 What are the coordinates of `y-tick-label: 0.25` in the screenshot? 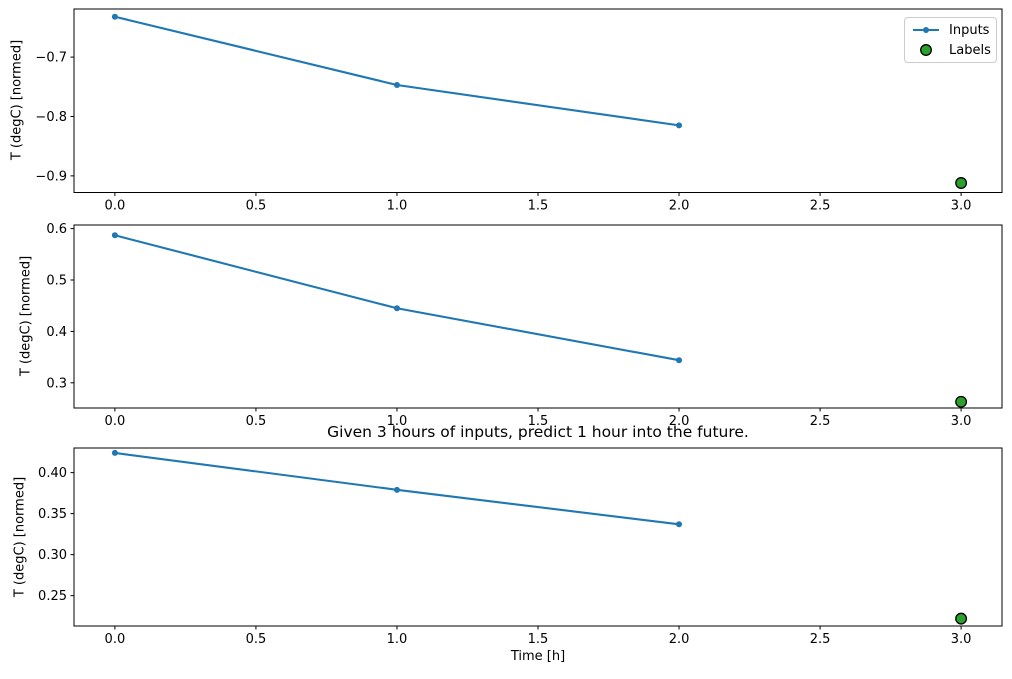 It's located at (52, 596).